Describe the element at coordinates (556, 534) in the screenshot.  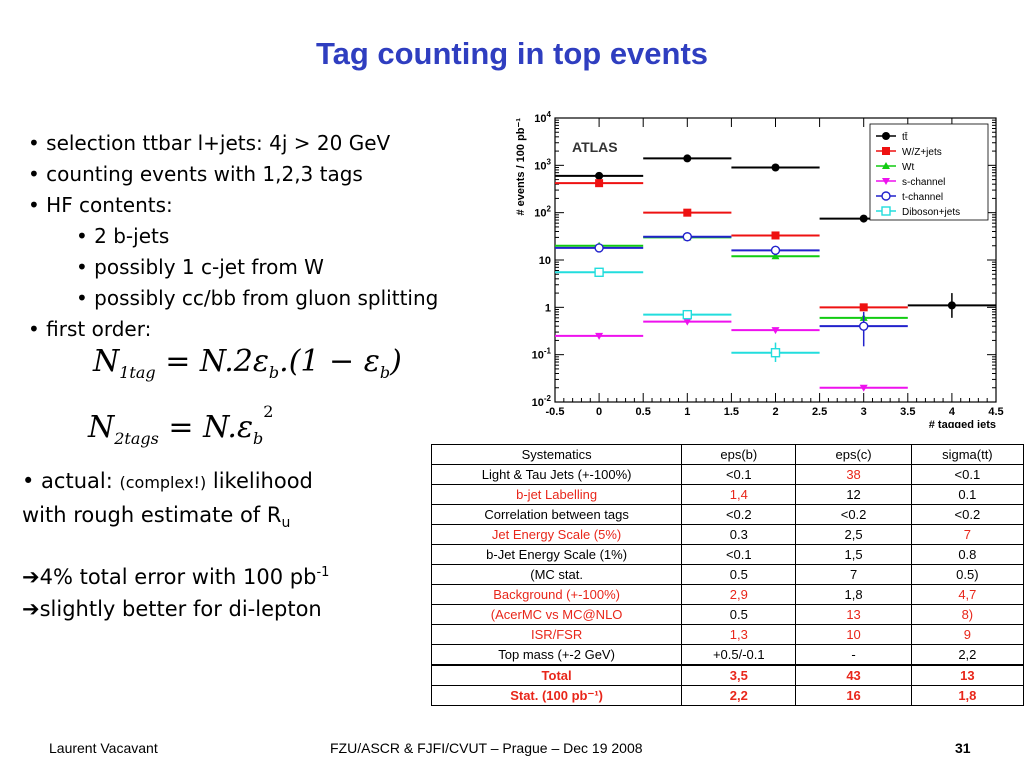
I see `table-cell: Jet Energy Scale (5%)` at that location.